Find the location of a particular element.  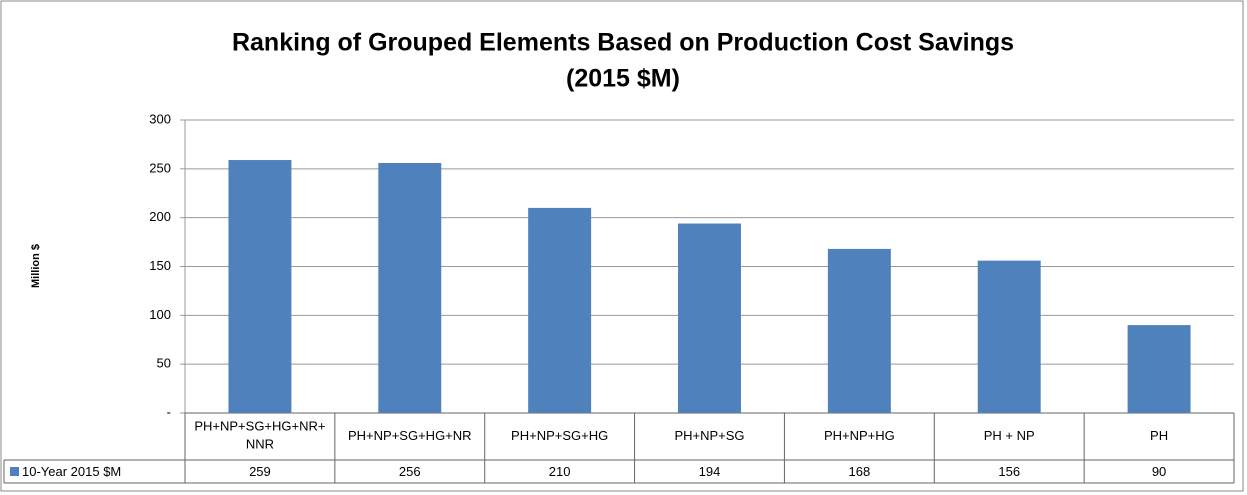

y-tick-label: 300 is located at coordinates (160, 118).